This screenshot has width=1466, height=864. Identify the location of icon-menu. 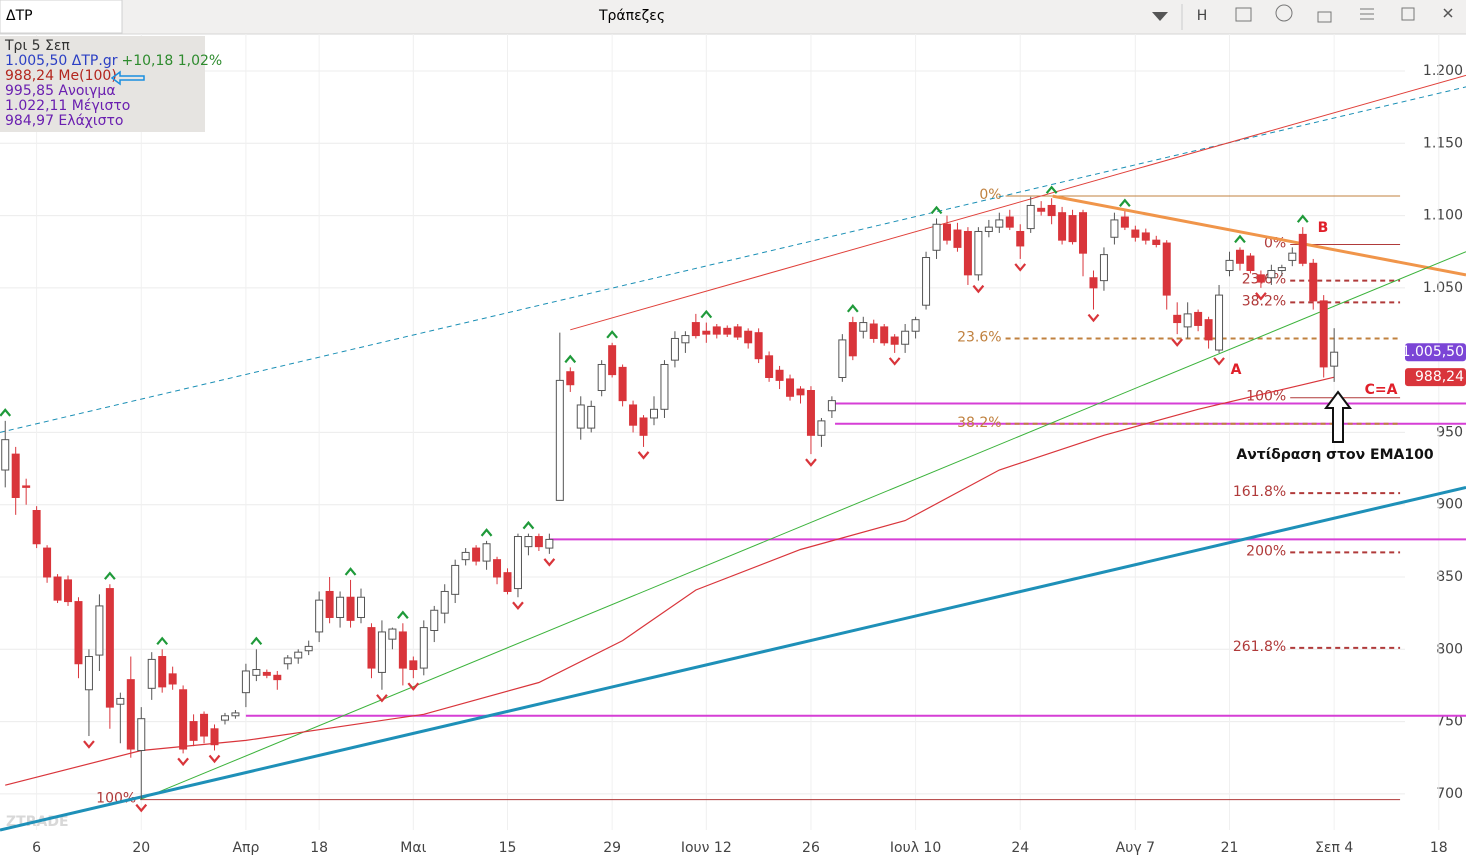
(1367, 14).